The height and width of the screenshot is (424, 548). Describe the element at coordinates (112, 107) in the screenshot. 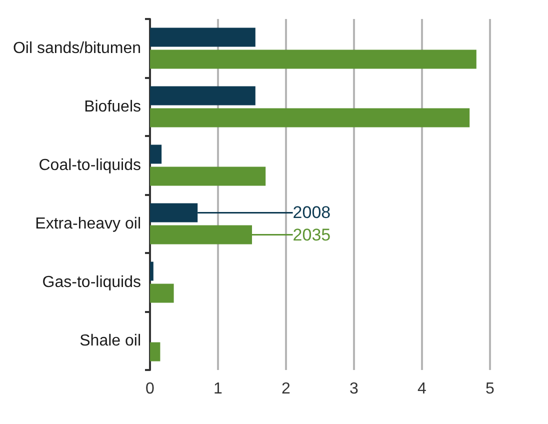

I see `y-tick-label: Biofuels` at that location.